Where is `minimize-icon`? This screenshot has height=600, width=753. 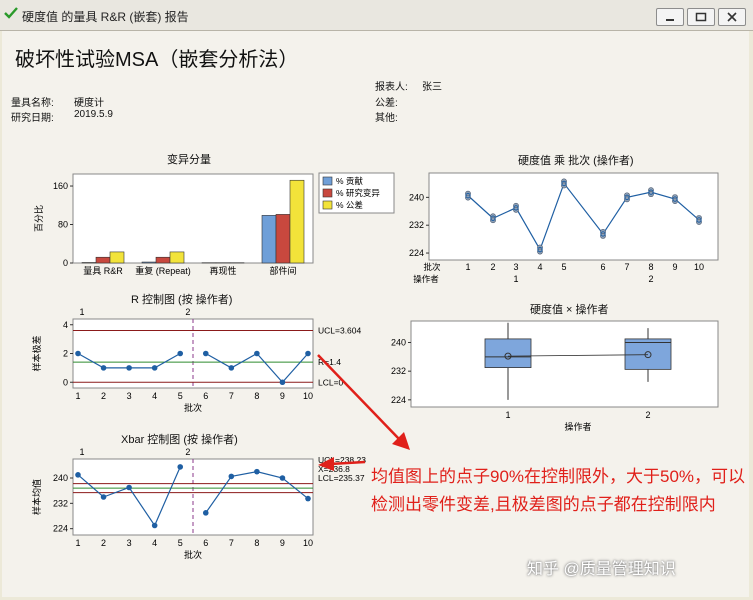
minimize-icon is located at coordinates (670, 20).